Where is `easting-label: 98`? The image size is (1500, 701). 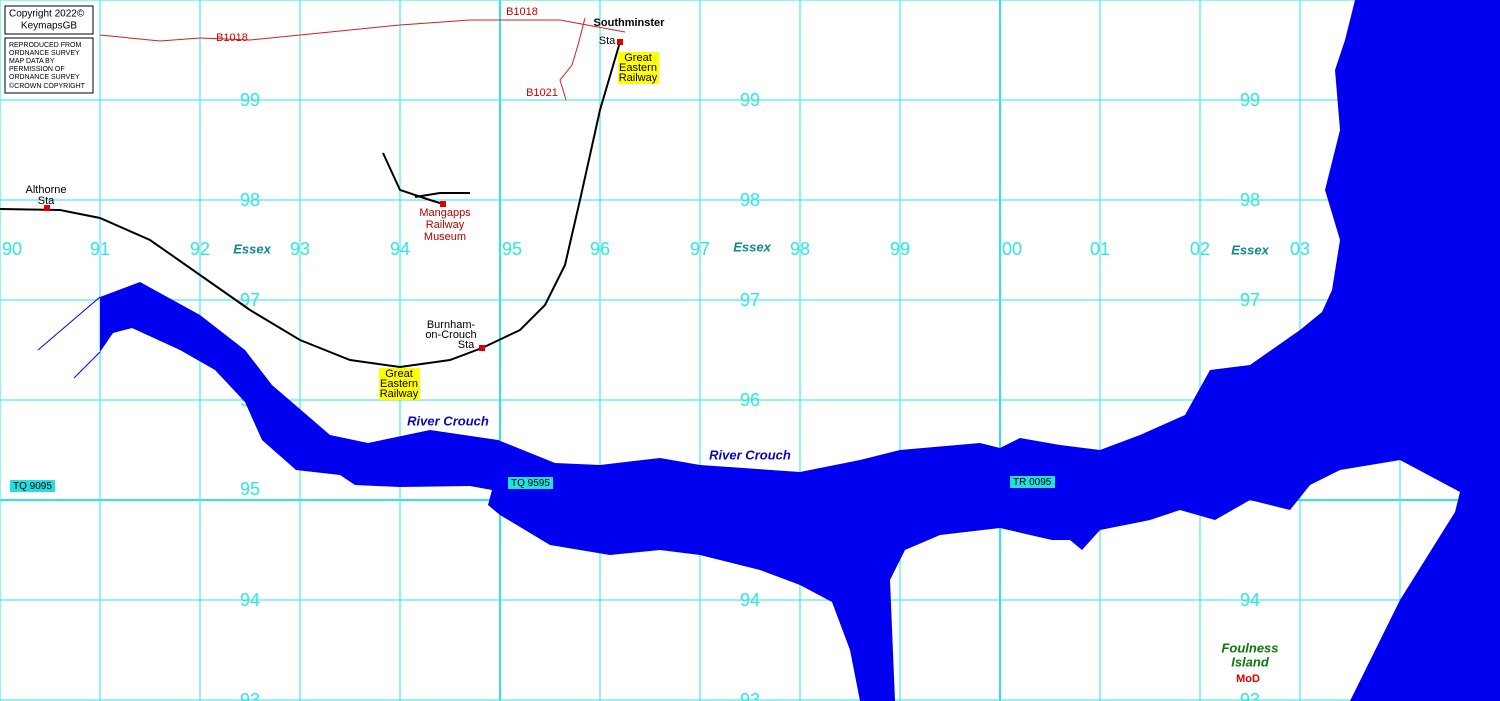 easting-label: 98 is located at coordinates (800, 249).